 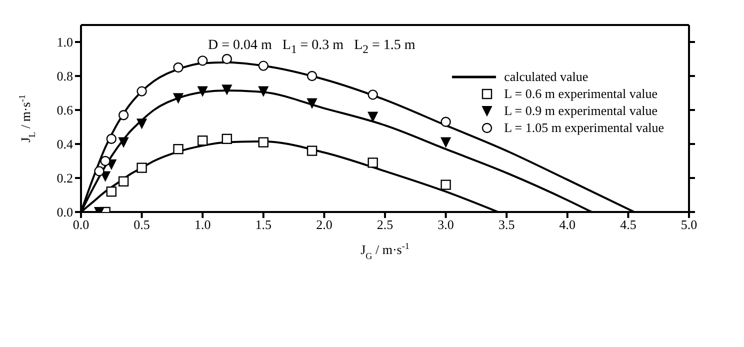 I want to click on x-tick-label: 4.0, so click(x=567, y=224).